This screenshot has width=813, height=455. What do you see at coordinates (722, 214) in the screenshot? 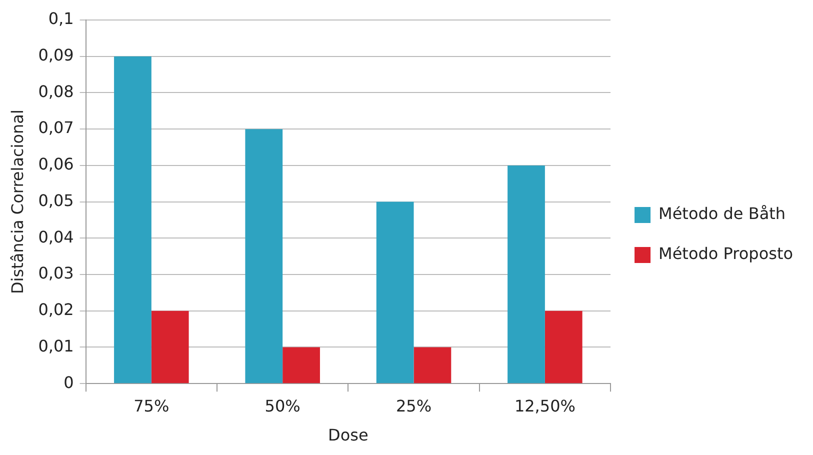
I see `legend-label: Método de Båth` at bounding box center [722, 214].